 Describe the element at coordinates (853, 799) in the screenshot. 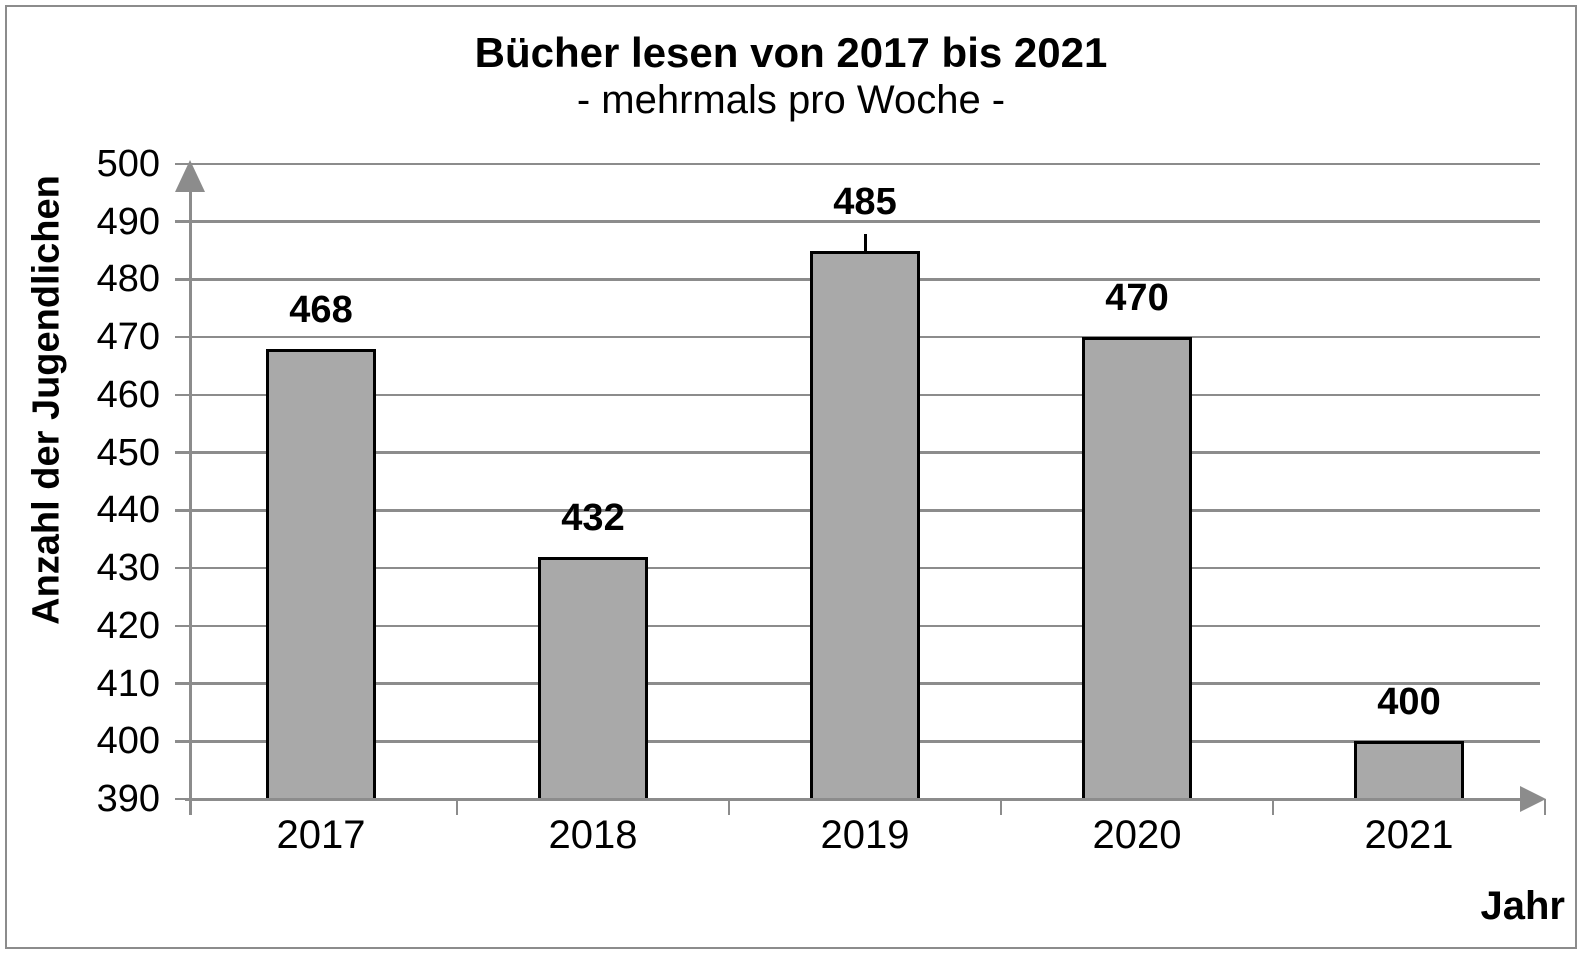

I see `x-axis-line` at that location.